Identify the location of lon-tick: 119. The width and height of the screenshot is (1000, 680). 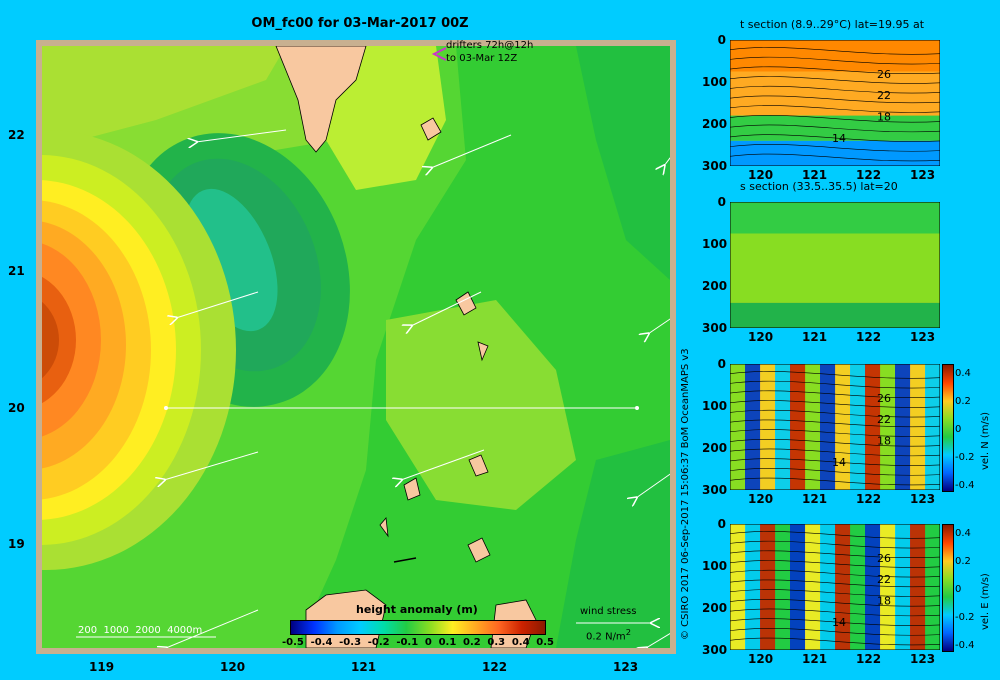
(102, 667).